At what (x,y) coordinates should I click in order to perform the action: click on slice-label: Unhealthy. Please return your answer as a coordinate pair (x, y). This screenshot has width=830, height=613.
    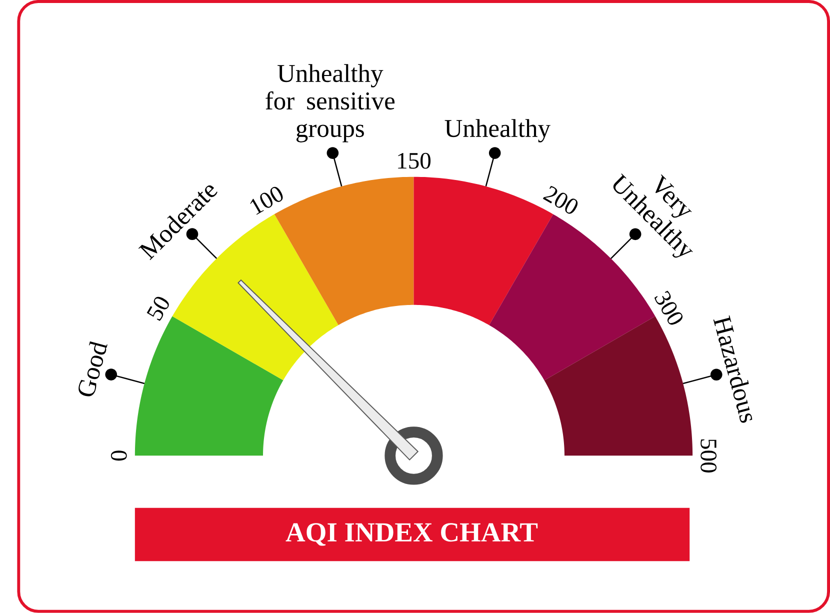
    Looking at the image, I should click on (497, 130).